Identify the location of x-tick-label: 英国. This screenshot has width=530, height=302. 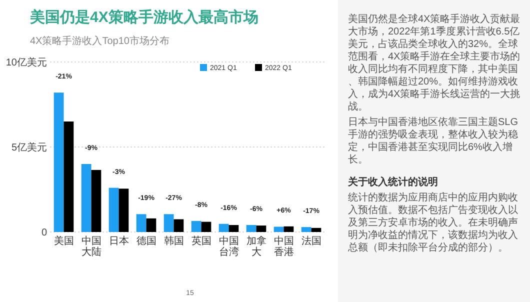
(201, 241).